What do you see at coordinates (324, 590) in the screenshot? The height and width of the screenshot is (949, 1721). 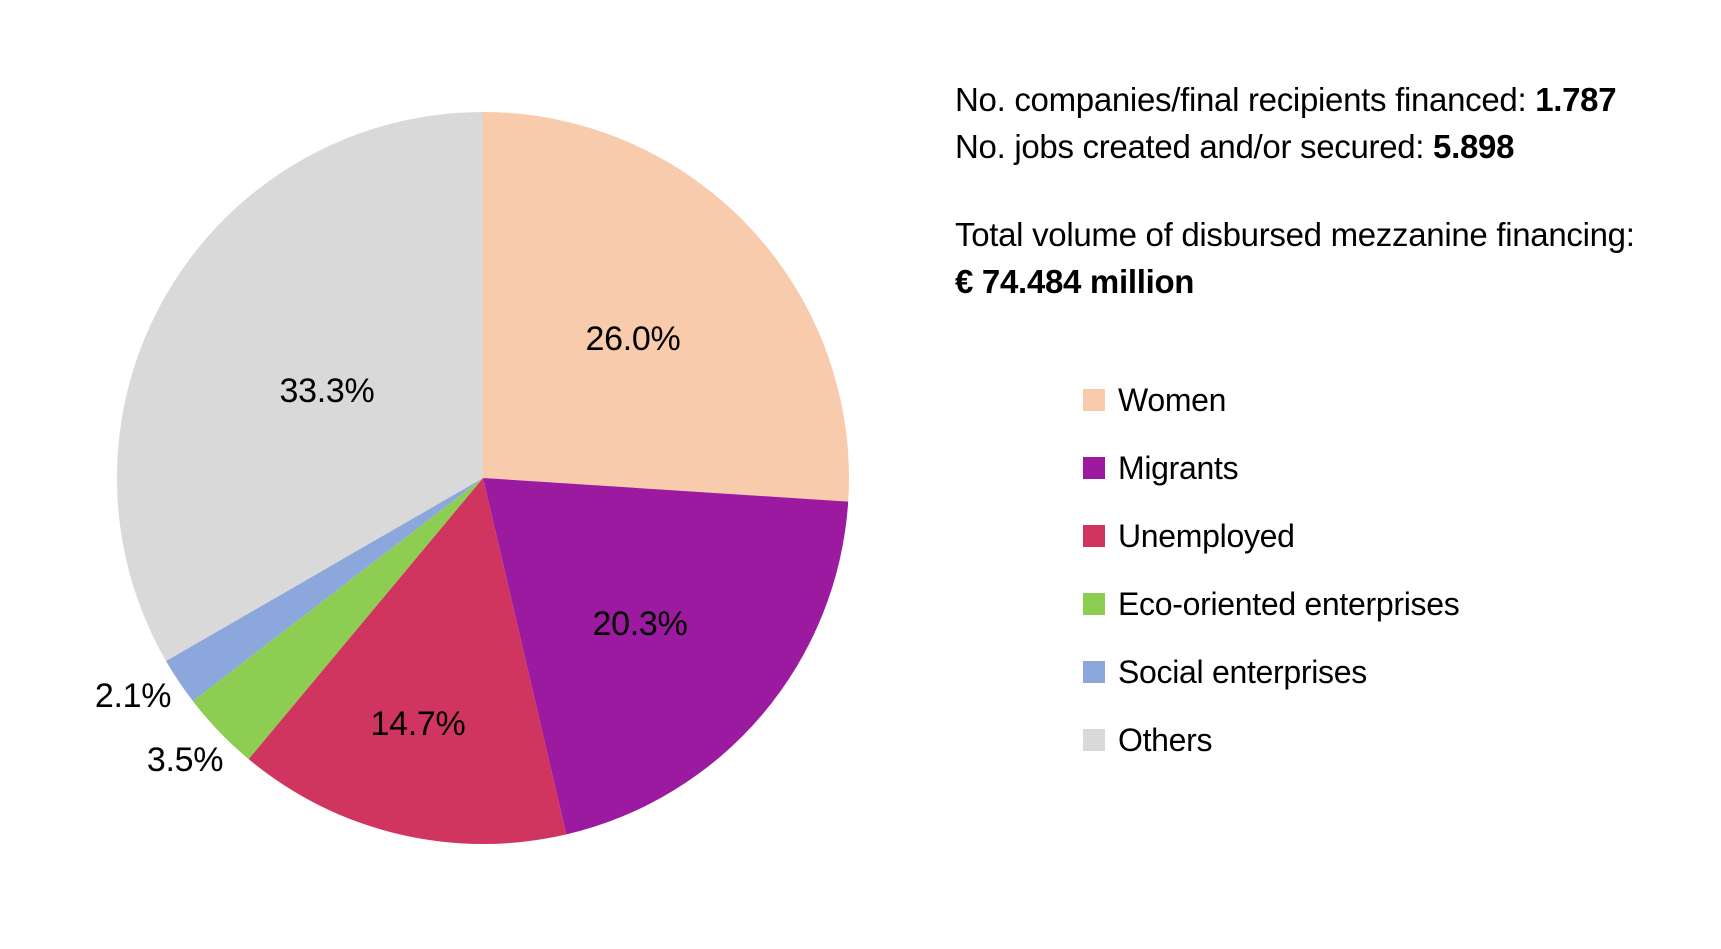 I see `pie-slice-social-enterprises` at bounding box center [324, 590].